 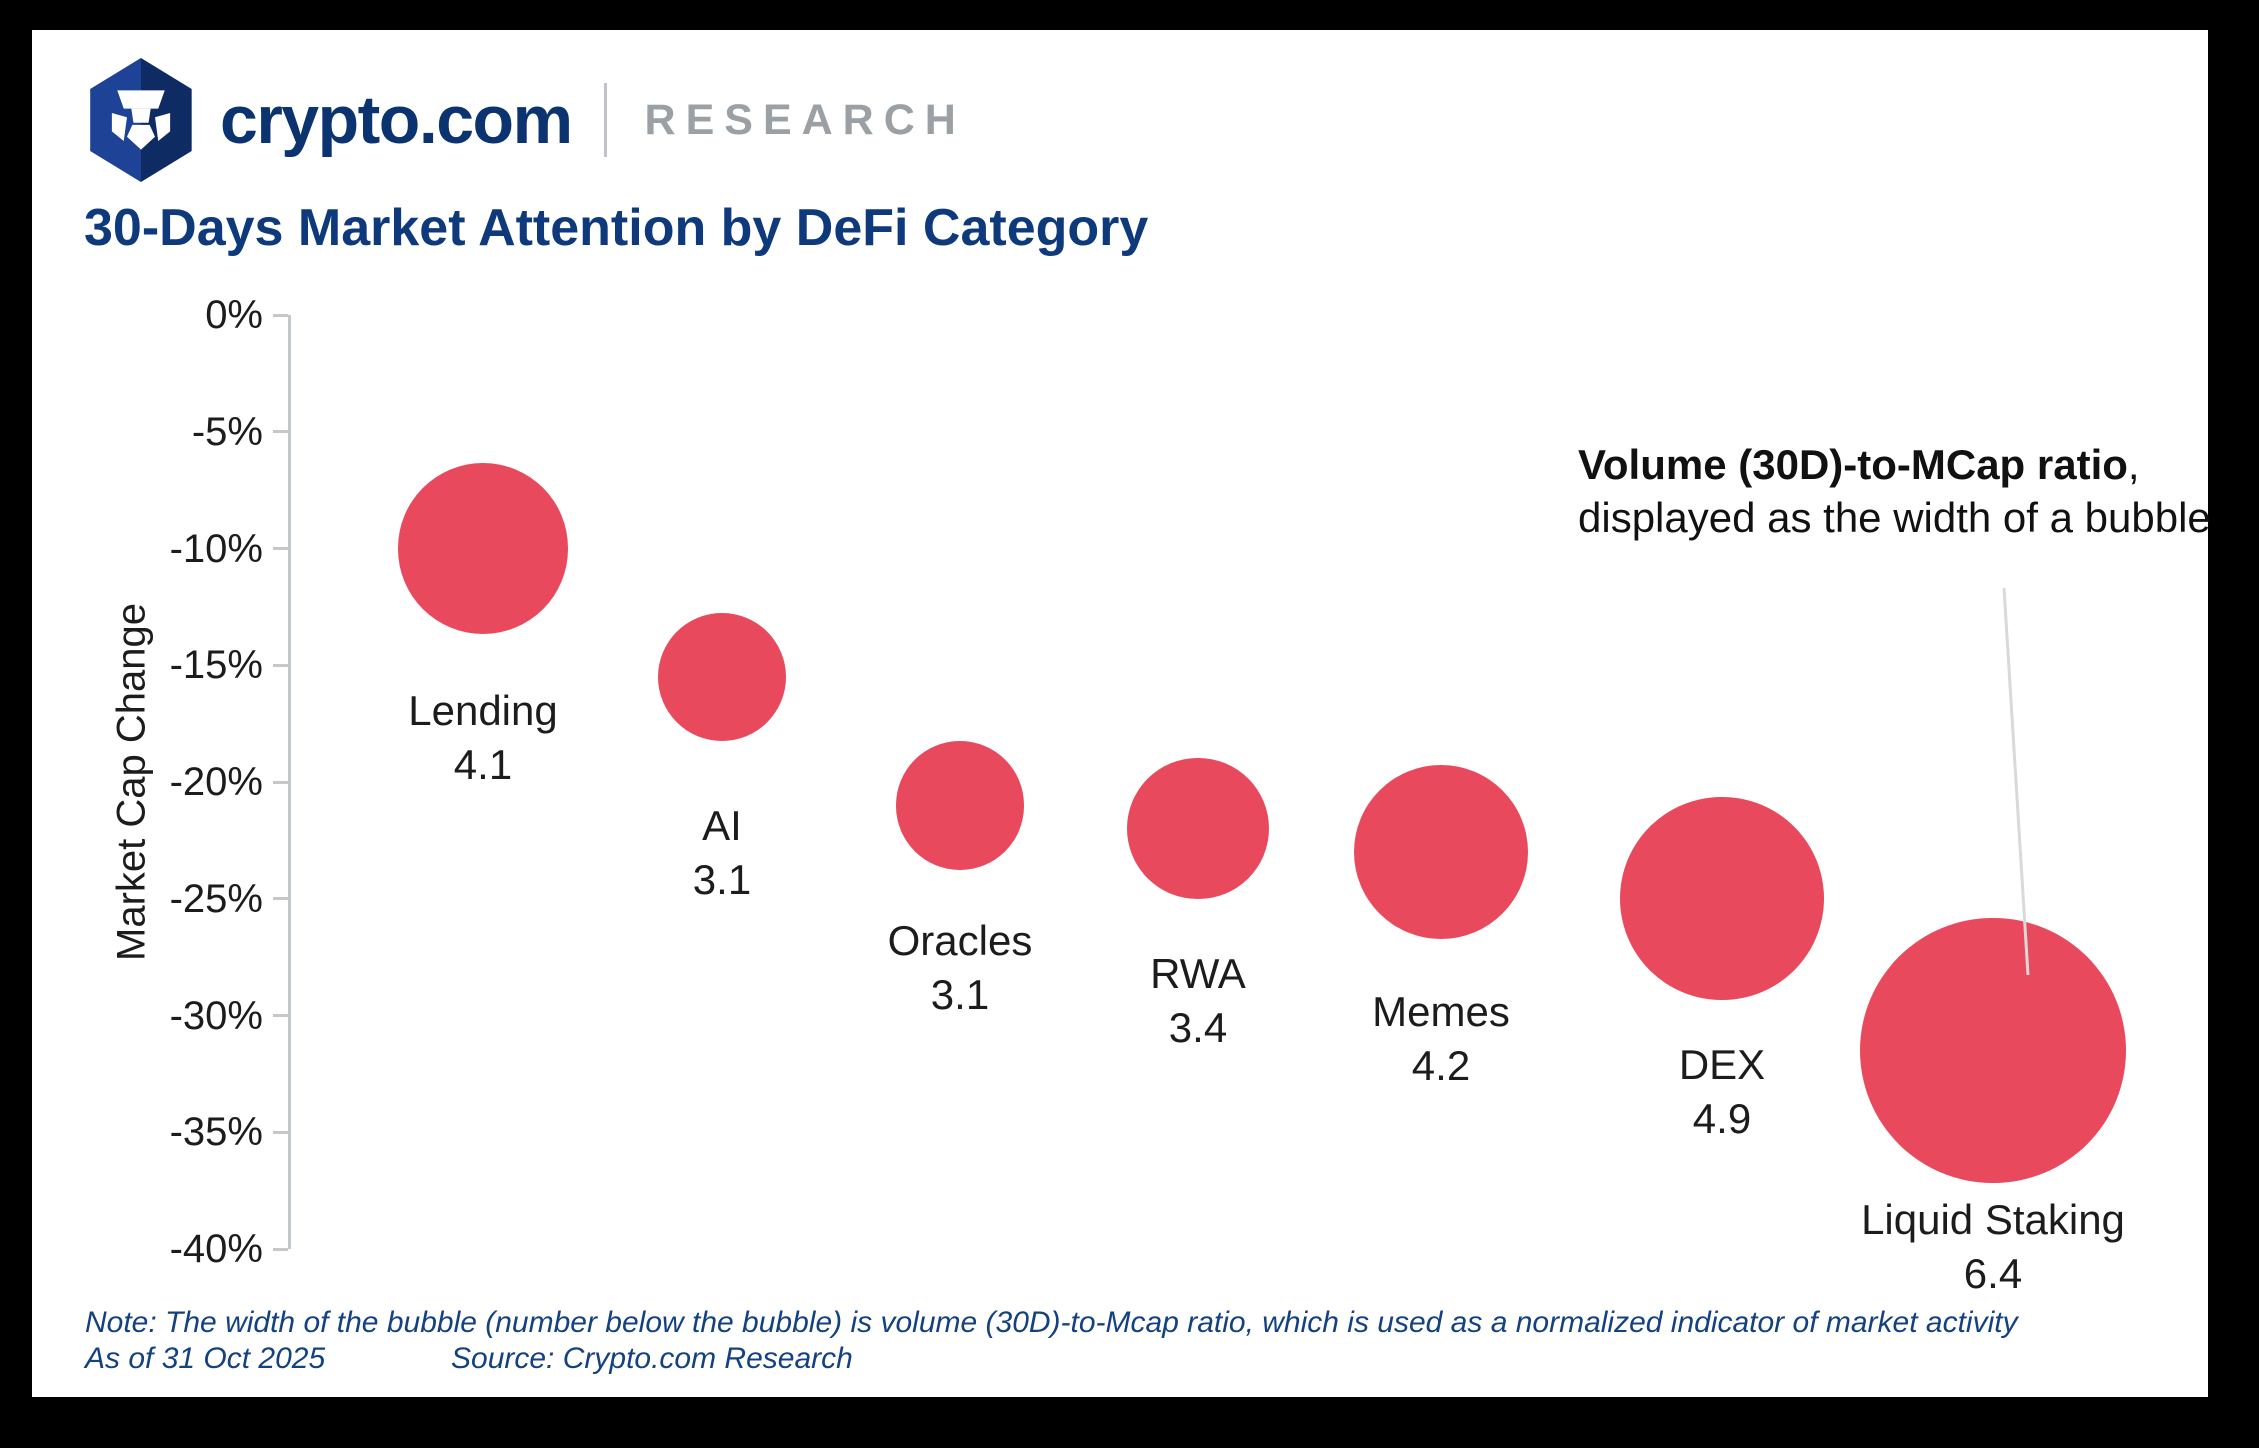 I want to click on bubble-ratio-value: 3.4, so click(x=1198, y=1028).